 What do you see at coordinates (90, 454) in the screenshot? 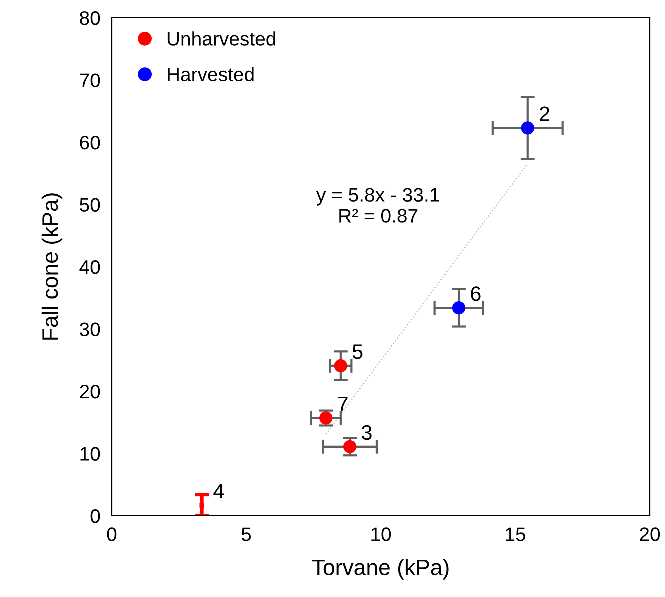
I see `y-tick-label: 10` at bounding box center [90, 454].